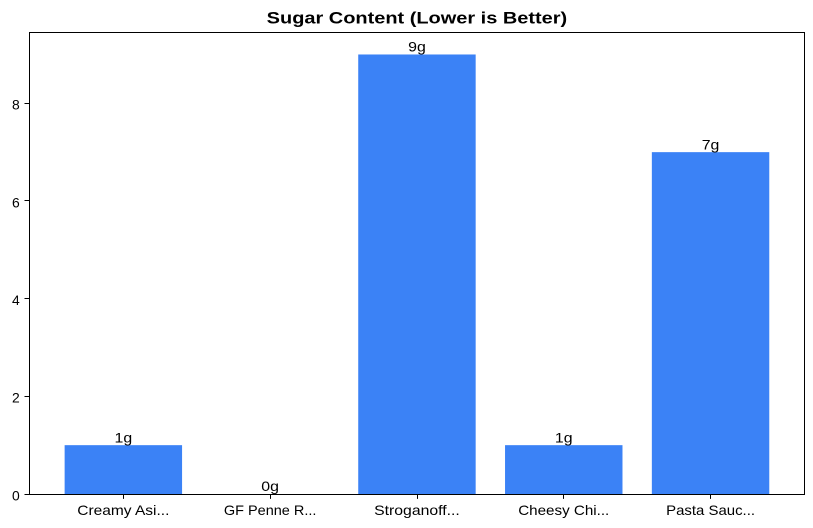  Describe the element at coordinates (16, 202) in the screenshot. I see `svg-text: 6` at that location.